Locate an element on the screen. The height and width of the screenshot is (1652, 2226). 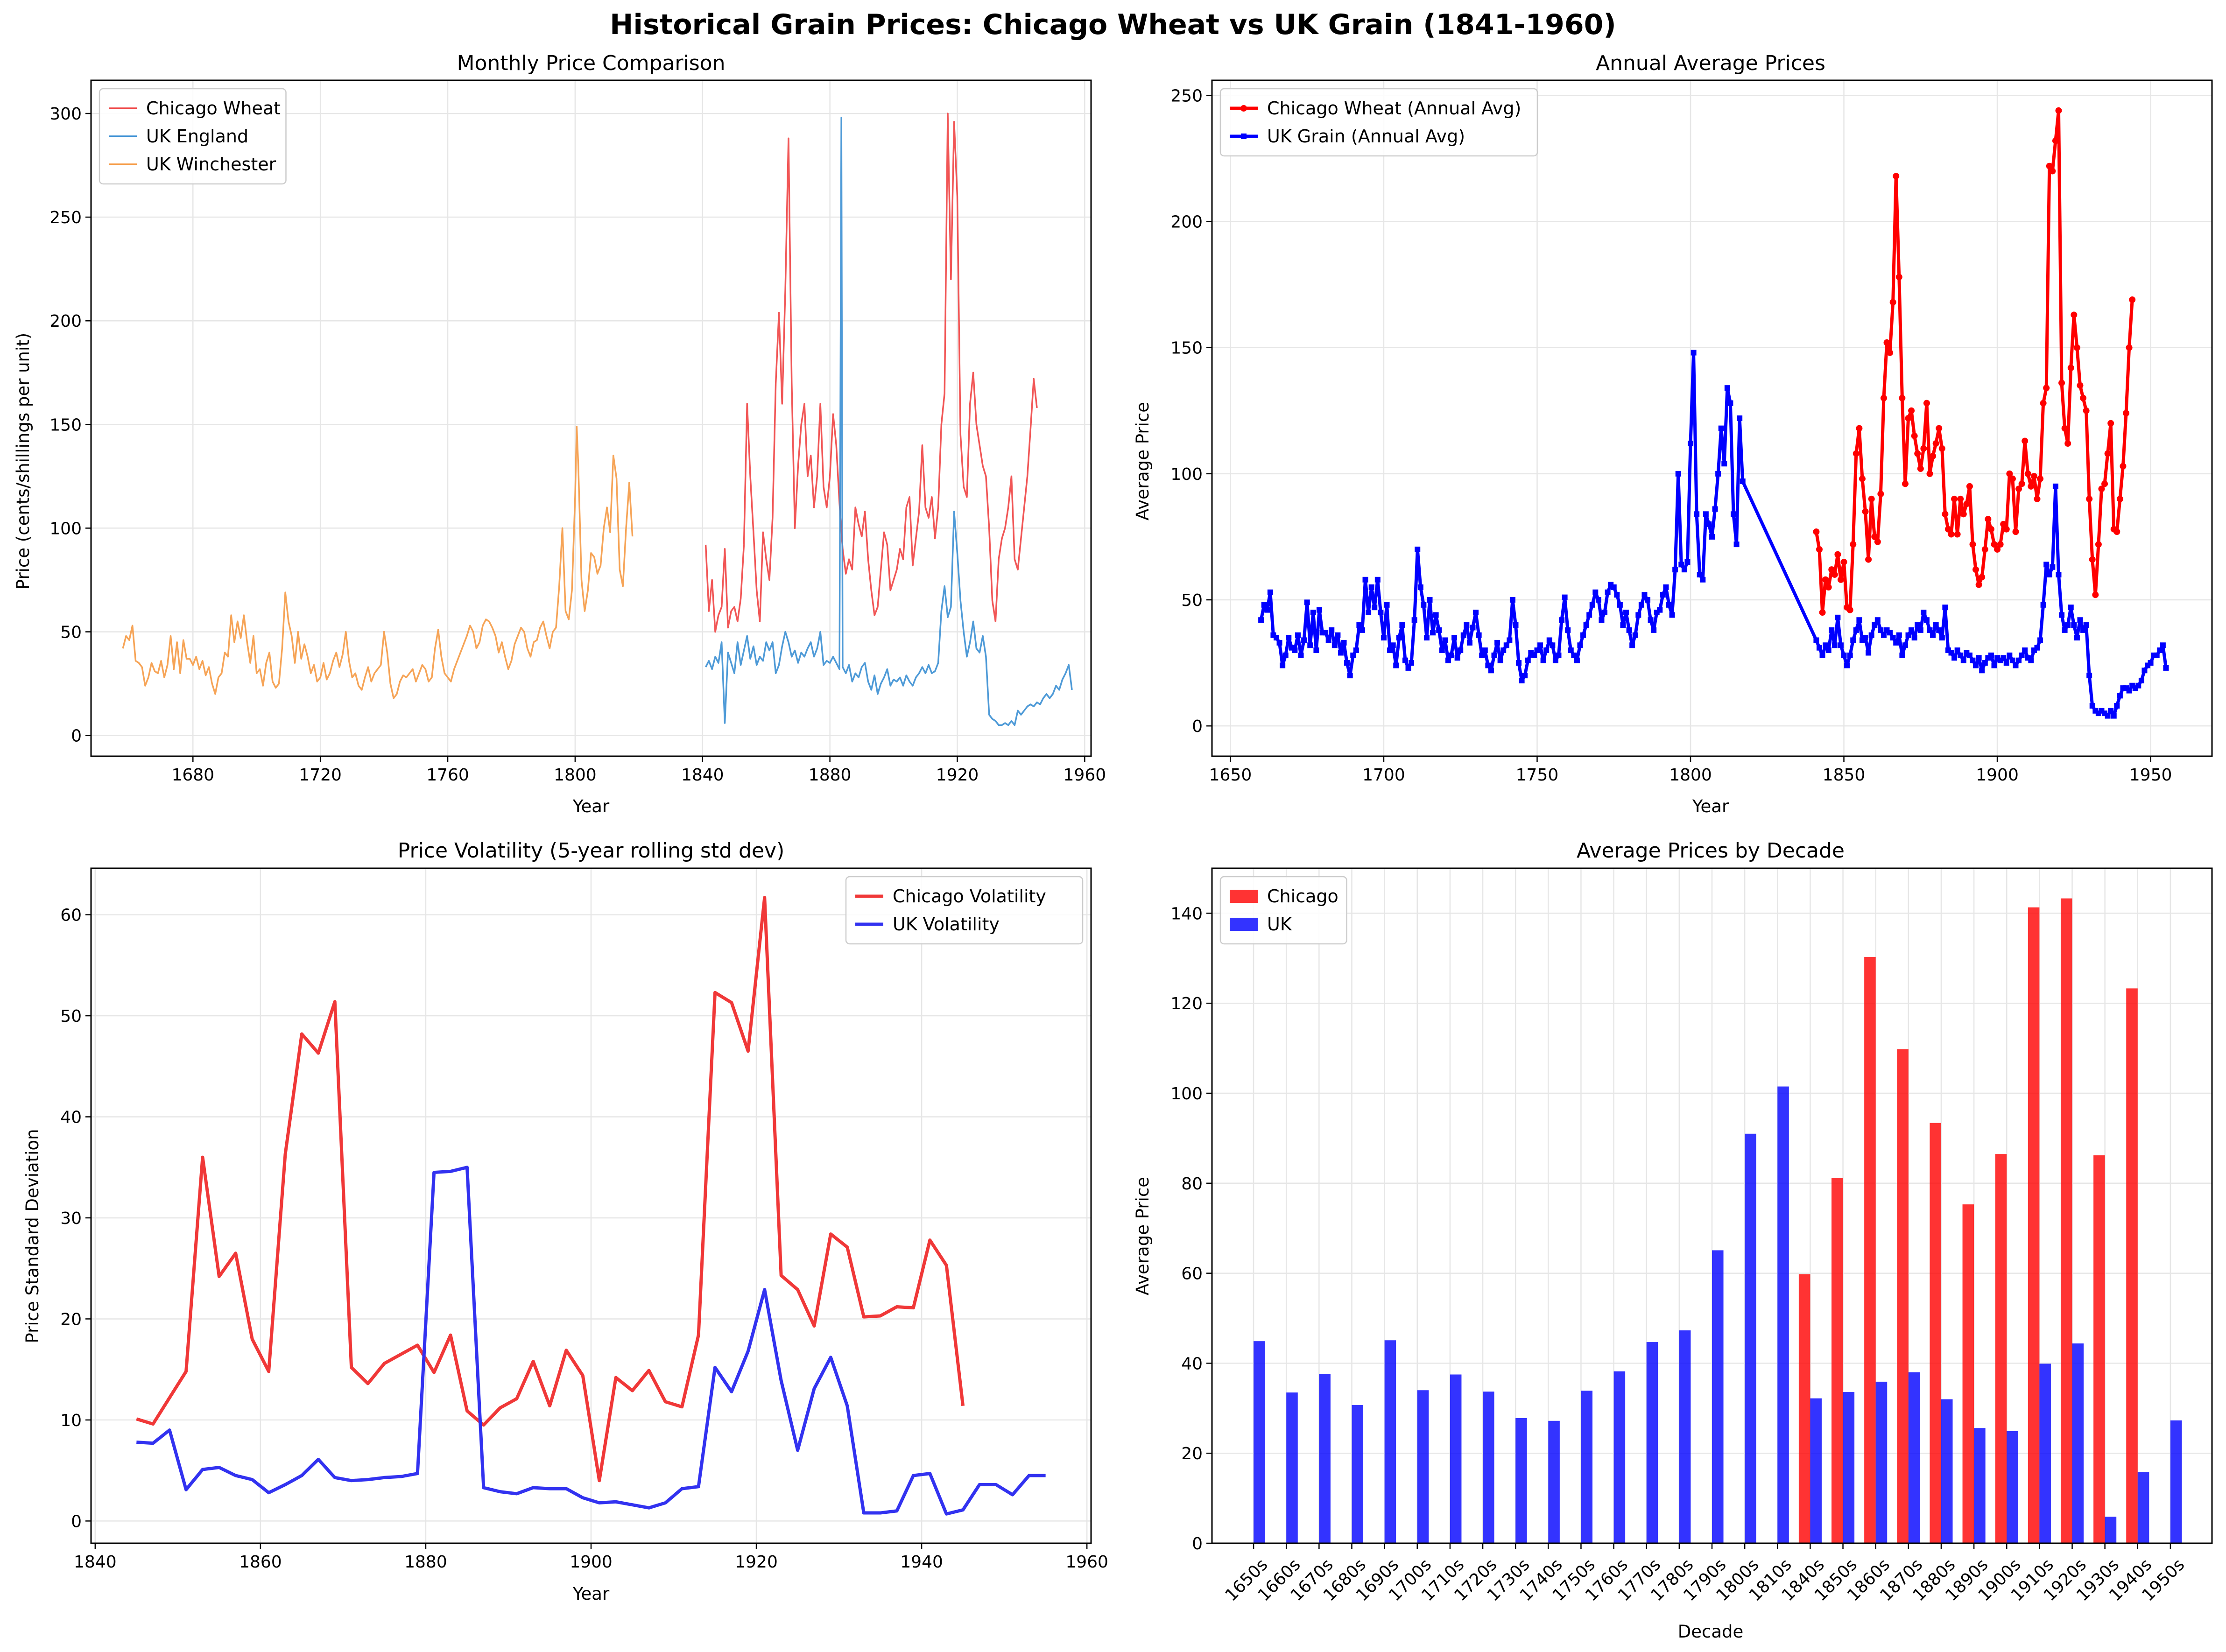
volatility-ytick-label-6: 60 is located at coordinates (71, 915).